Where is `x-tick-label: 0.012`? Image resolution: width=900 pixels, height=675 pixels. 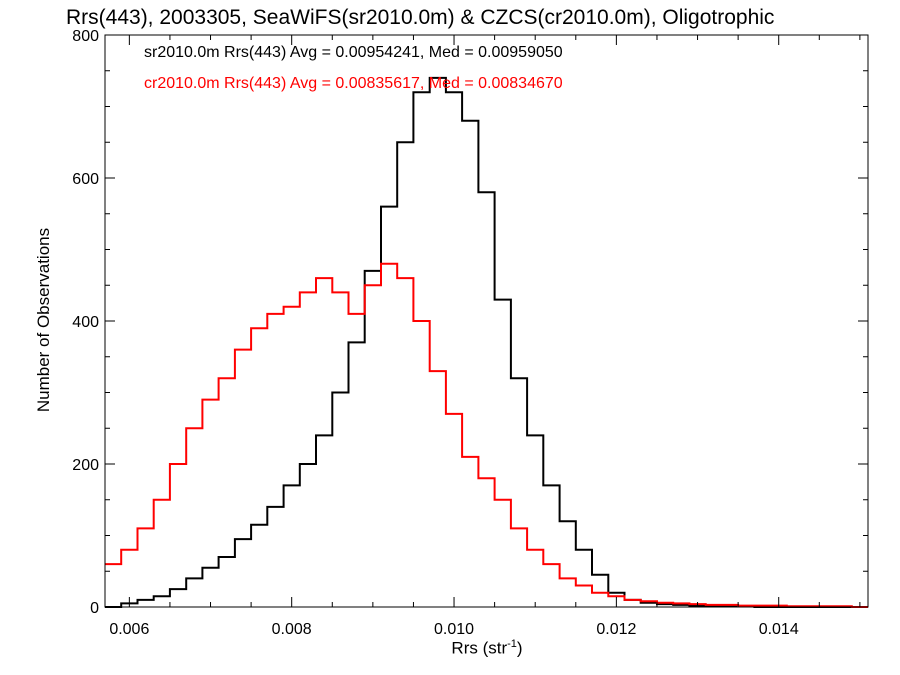
x-tick-label: 0.012 is located at coordinates (616, 629).